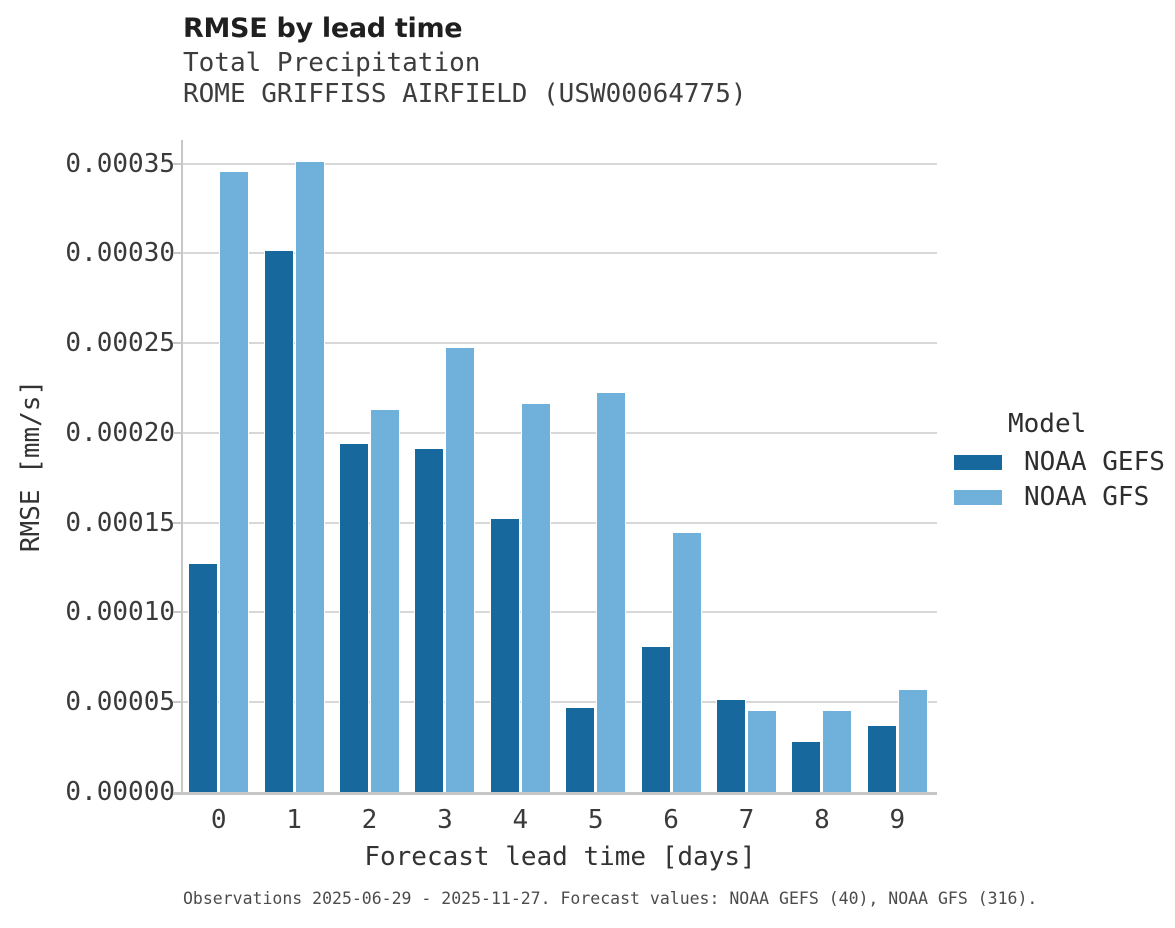 This screenshot has width=1175, height=928. What do you see at coordinates (897, 820) in the screenshot?
I see `x-tick-label-9: 9` at bounding box center [897, 820].